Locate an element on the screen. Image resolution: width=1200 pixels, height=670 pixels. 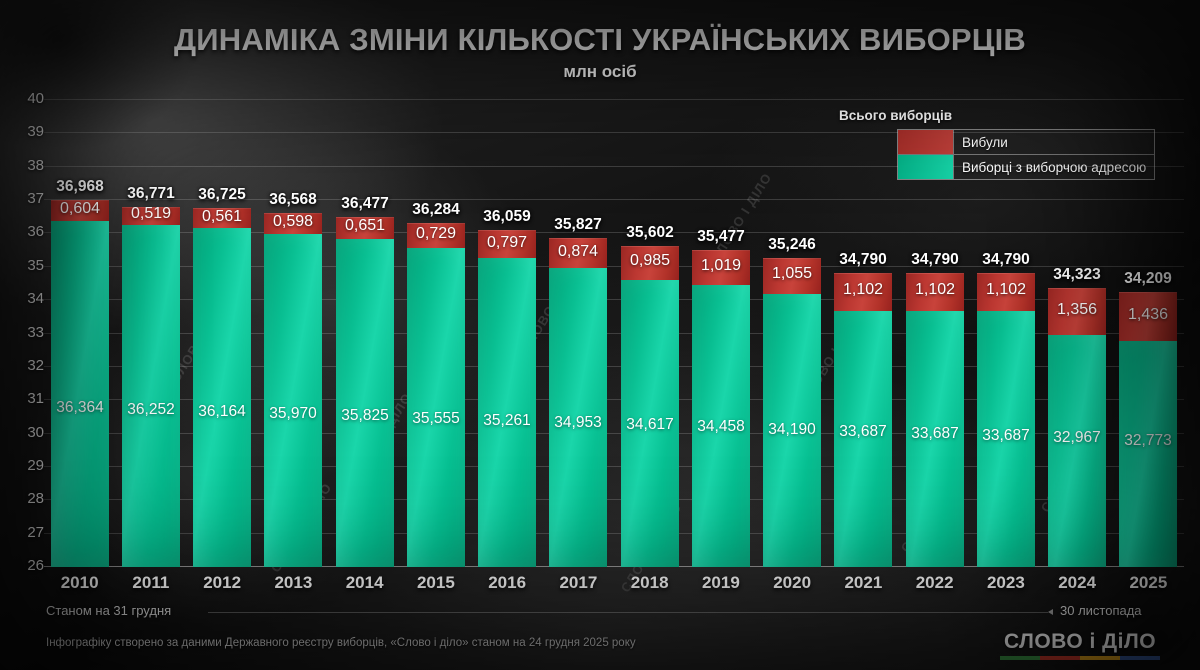
x-axis-label-2011: 2011 is located at coordinates (151, 582).